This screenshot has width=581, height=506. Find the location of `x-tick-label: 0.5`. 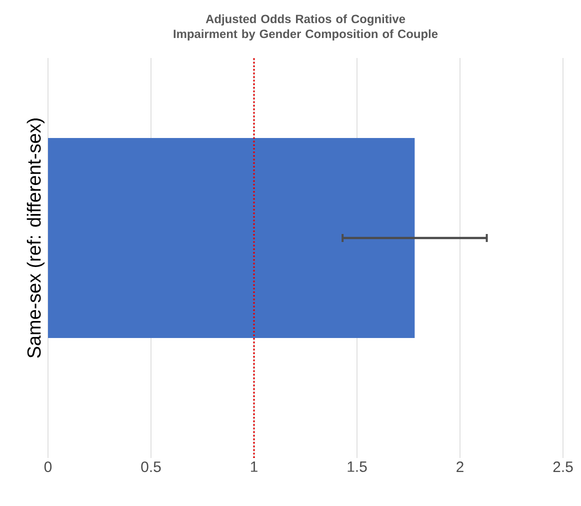

x-tick-label: 0.5 is located at coordinates (151, 467).